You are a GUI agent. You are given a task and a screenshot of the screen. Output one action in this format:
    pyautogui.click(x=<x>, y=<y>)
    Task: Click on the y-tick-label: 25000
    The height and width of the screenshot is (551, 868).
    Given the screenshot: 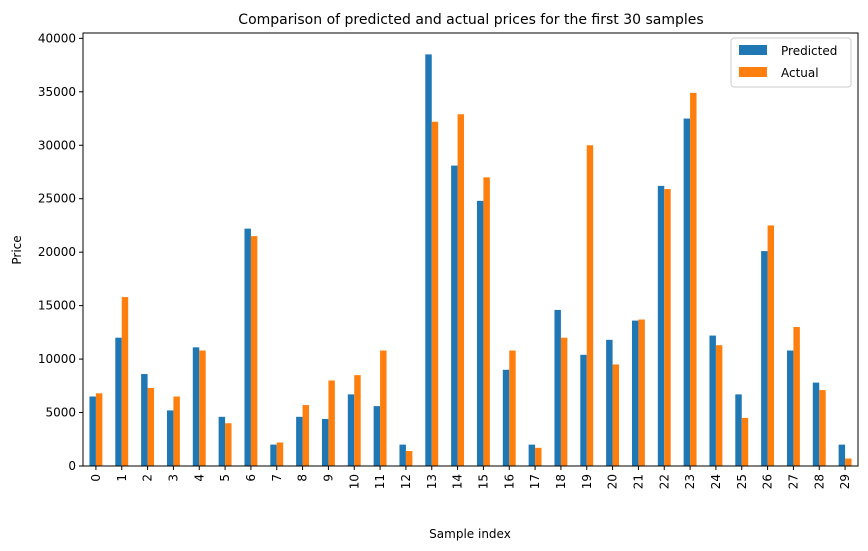 What is the action you would take?
    pyautogui.click(x=57, y=199)
    